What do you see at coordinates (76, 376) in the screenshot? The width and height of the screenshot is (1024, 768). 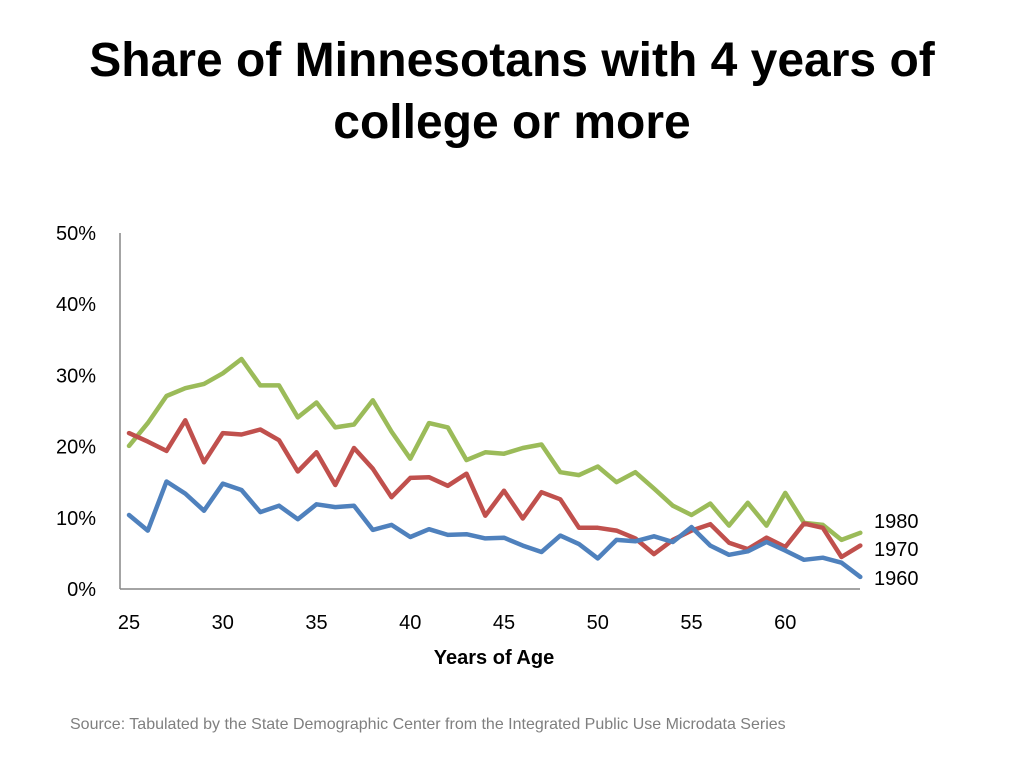 I see `y-tick-label: 30%` at bounding box center [76, 376].